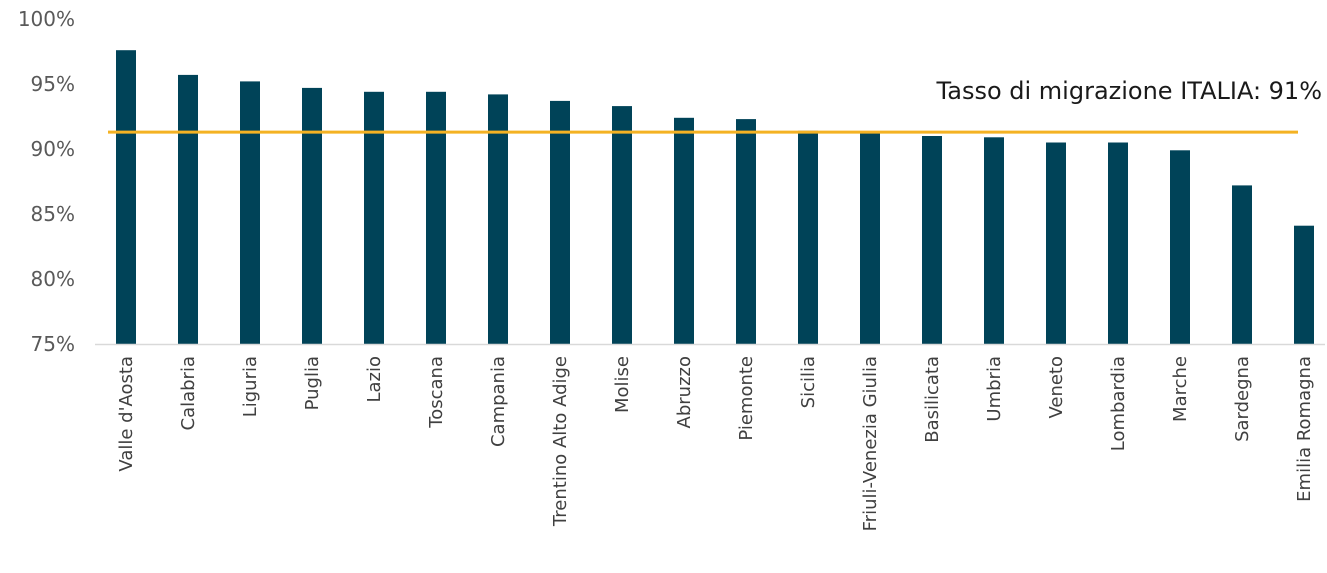 The image size is (1327, 573). Describe the element at coordinates (498, 401) in the screenshot. I see `x-tick-label: Campania` at that location.